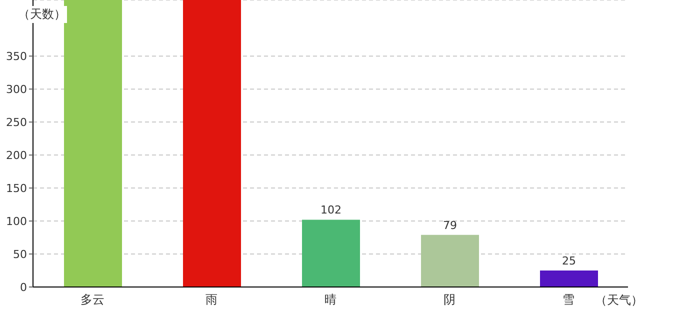 The image size is (680, 320). I want to click on x-tick-label: 阴, so click(450, 299).